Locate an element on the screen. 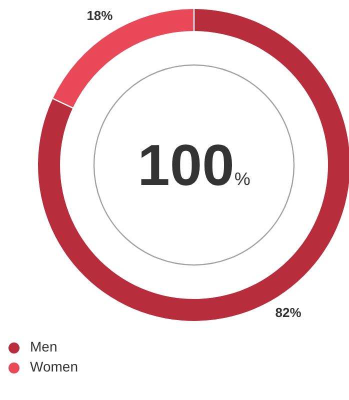  text: 100% is located at coordinates (194, 165).